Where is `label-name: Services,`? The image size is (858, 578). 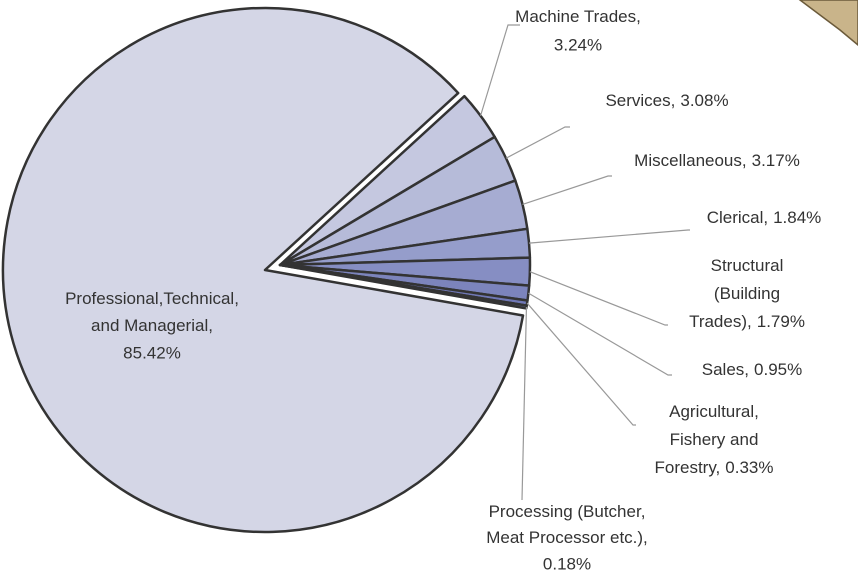
label-name: Services, is located at coordinates (640, 100).